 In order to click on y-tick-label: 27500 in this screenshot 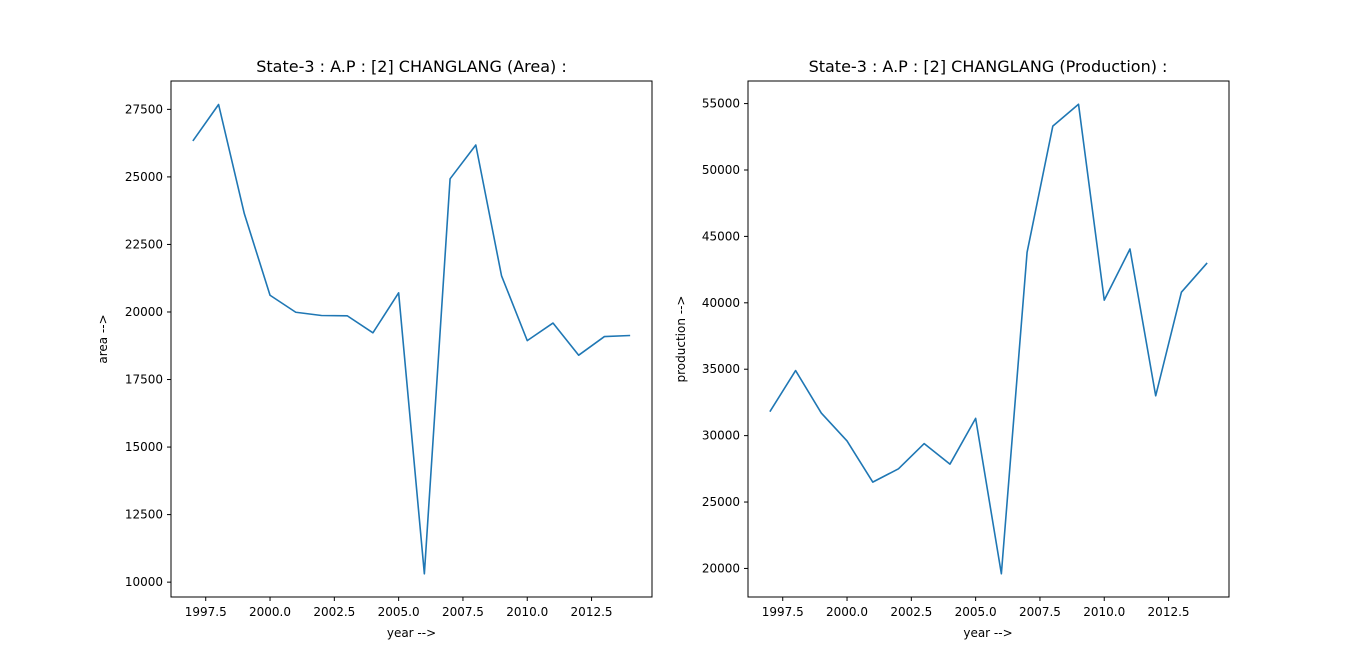, I will do `click(144, 109)`.